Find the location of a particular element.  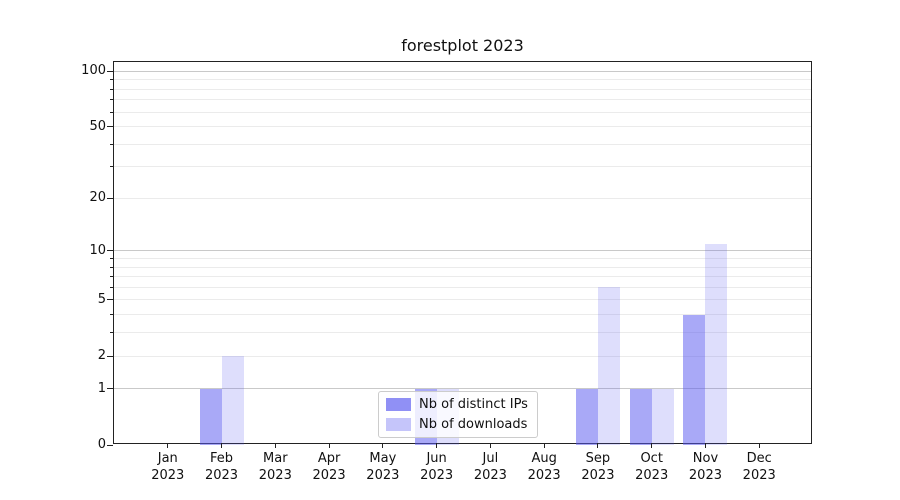

y-tick-label-5: 5 is located at coordinates (101, 299).